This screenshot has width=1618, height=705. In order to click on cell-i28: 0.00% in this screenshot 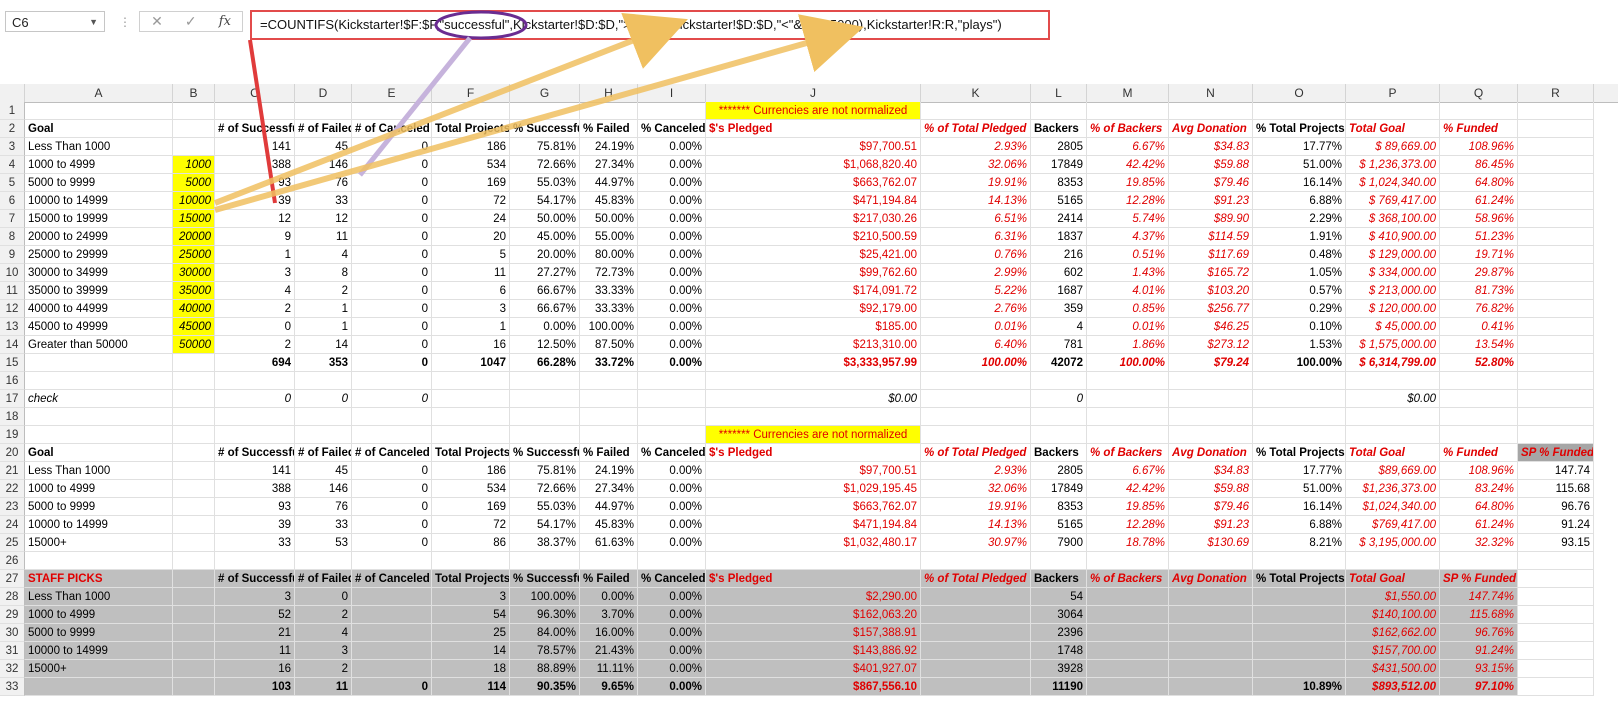, I will do `click(672, 597)`.